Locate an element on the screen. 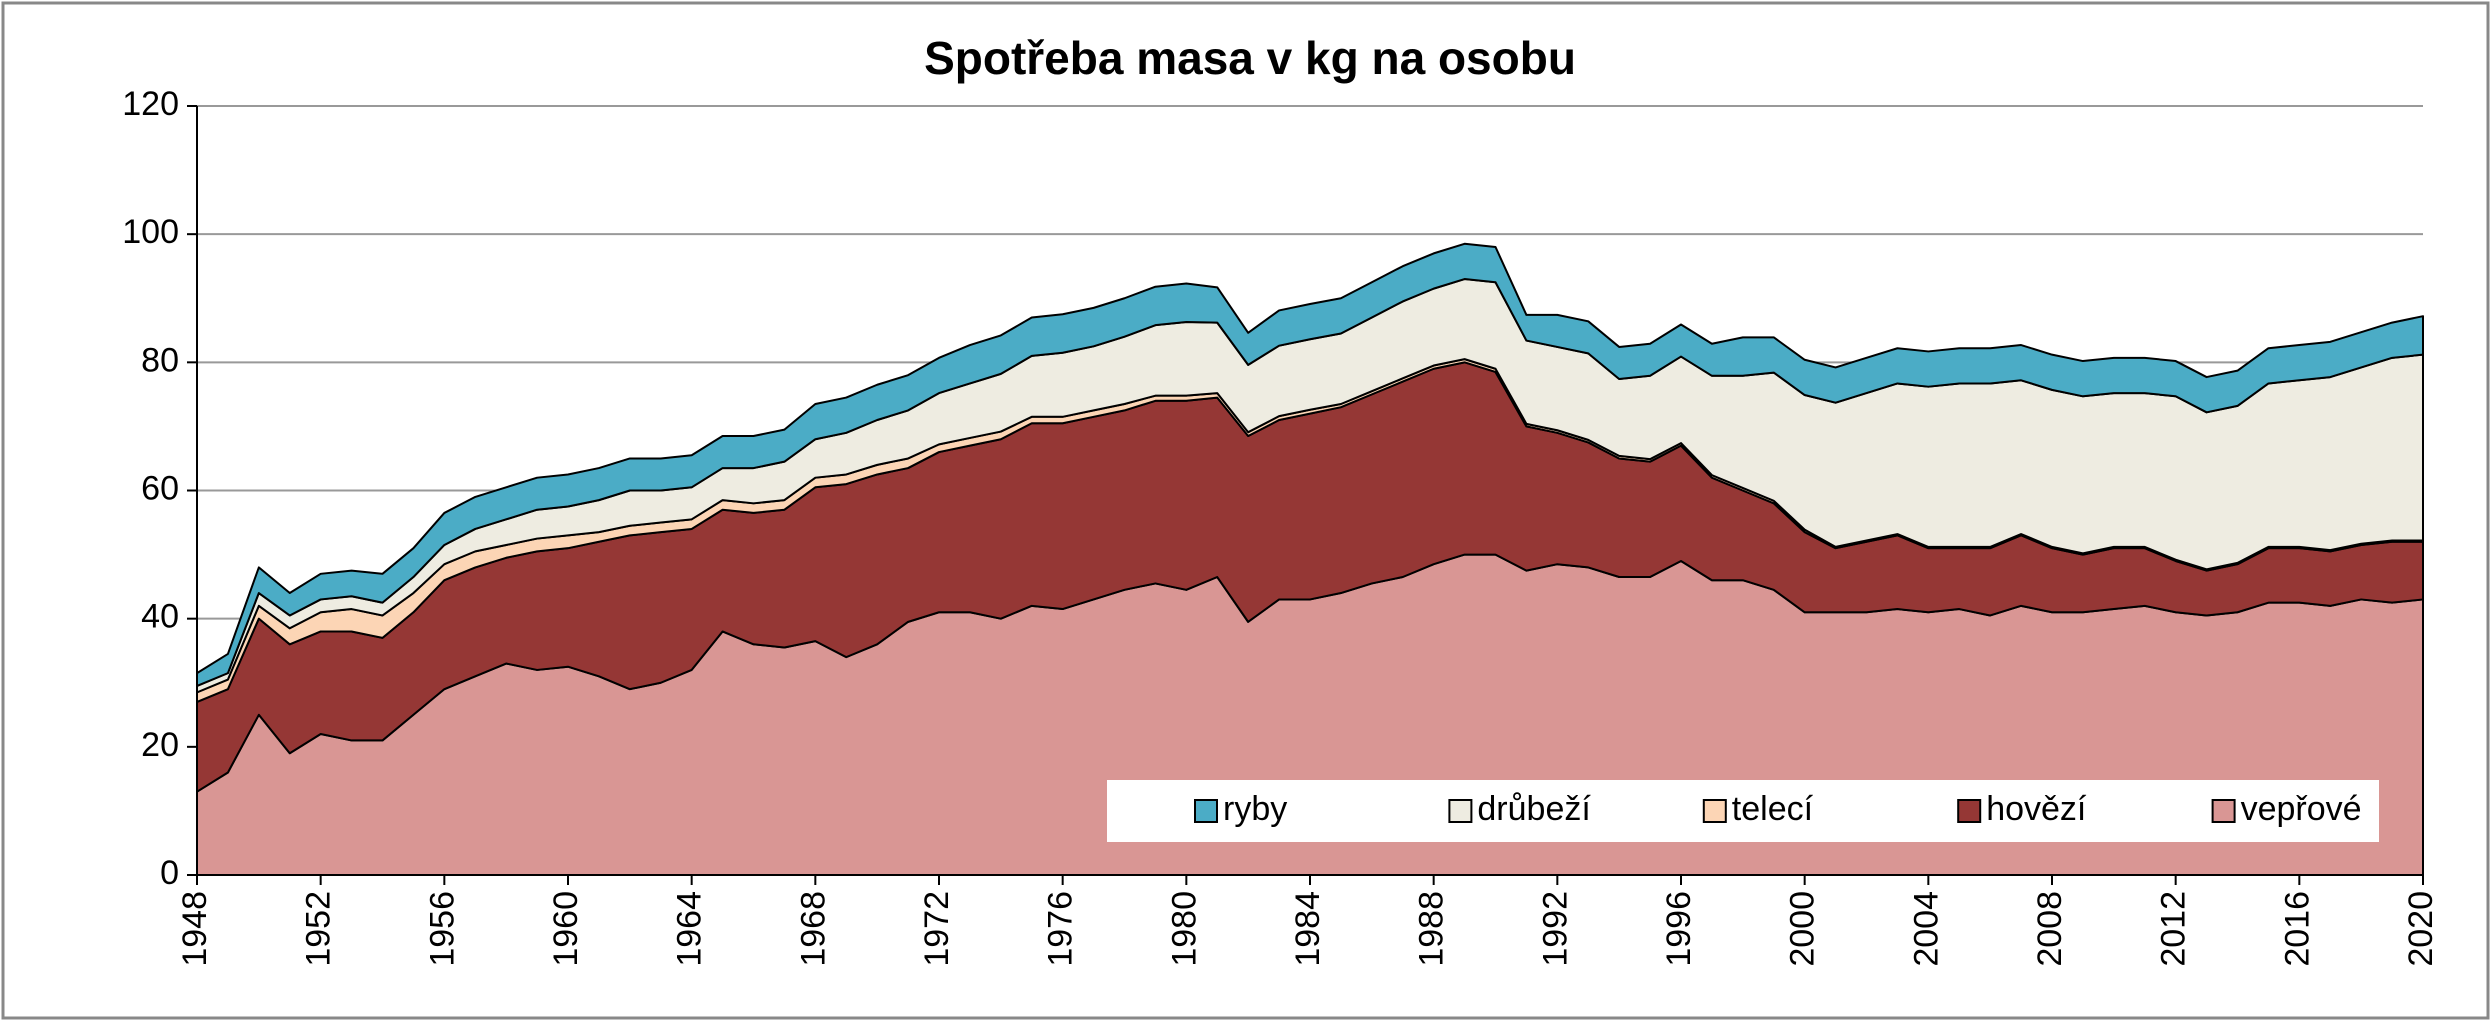  legend-label: drůbeží is located at coordinates (1534, 809).